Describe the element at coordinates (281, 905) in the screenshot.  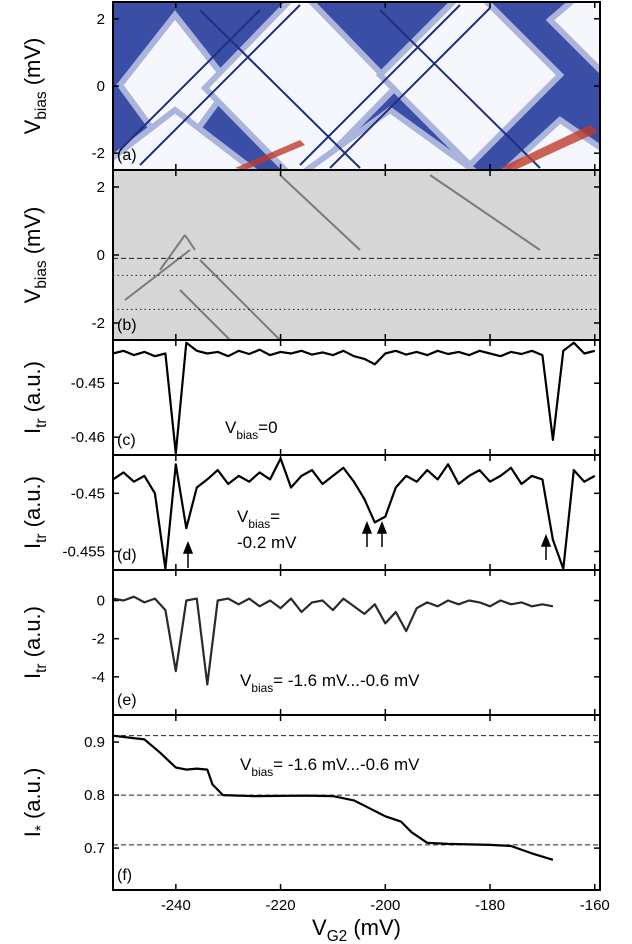
I see `x-tick-label: -220` at that location.